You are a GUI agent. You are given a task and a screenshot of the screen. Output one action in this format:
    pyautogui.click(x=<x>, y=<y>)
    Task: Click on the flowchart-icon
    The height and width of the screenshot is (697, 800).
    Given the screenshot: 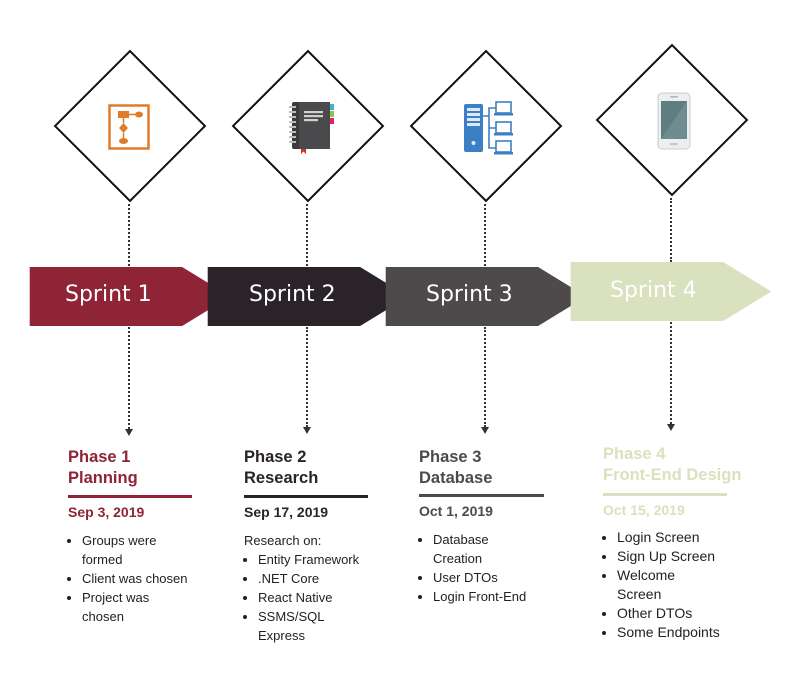 What is the action you would take?
    pyautogui.click(x=129, y=127)
    